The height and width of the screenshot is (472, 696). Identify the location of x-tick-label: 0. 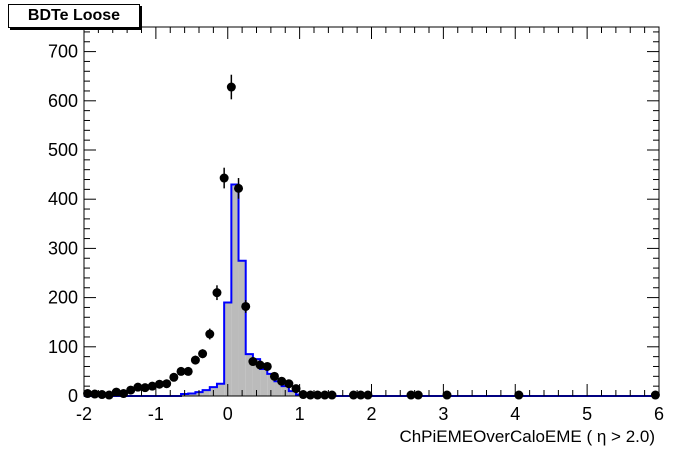
(228, 414).